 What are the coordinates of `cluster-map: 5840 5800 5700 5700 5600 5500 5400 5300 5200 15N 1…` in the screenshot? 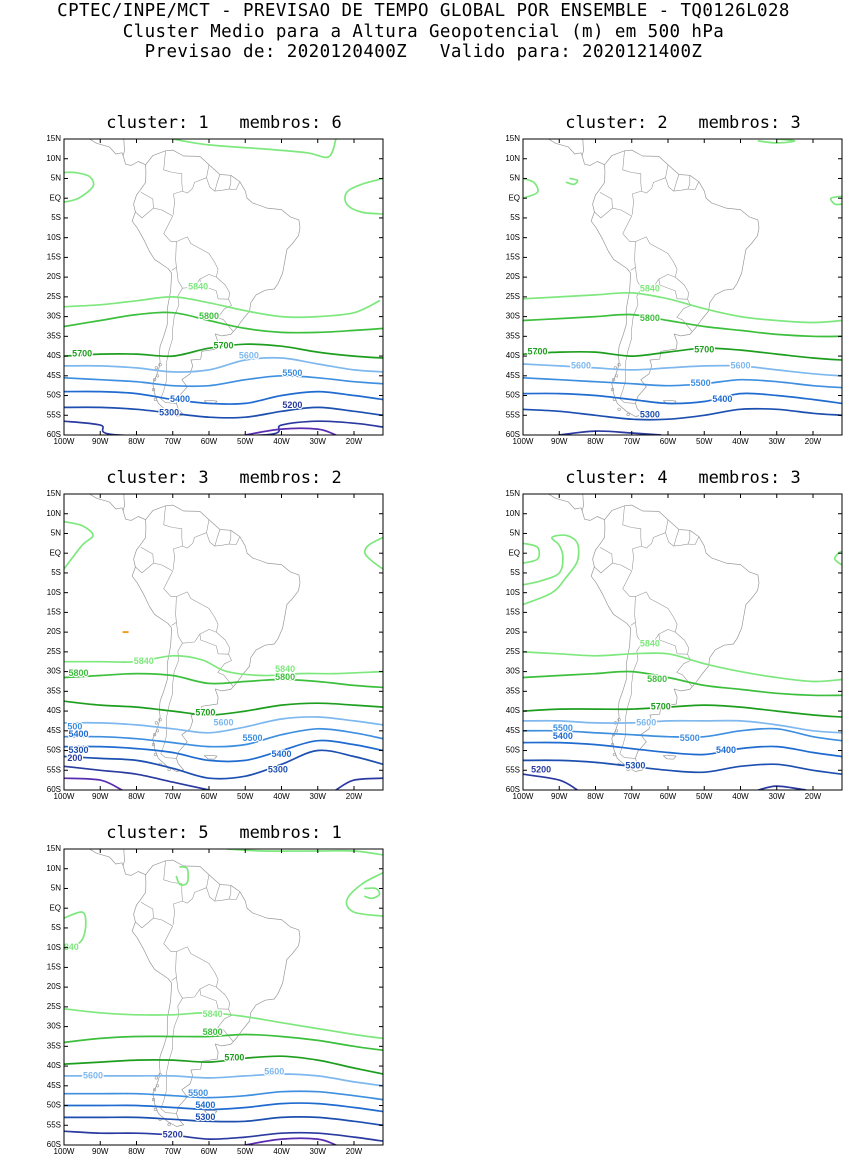 It's located at (215, 290).